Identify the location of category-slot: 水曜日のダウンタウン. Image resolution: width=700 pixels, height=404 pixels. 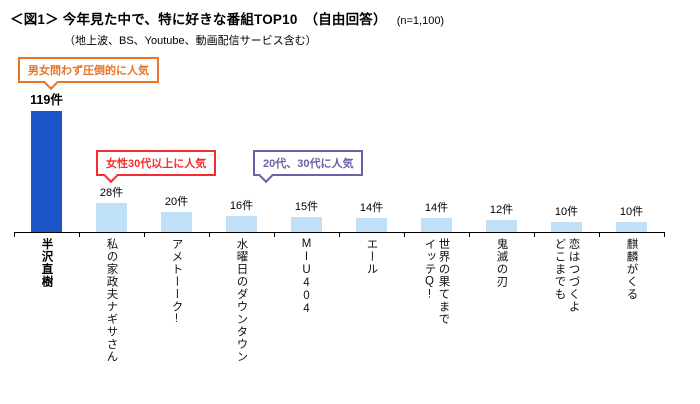
(241, 300).